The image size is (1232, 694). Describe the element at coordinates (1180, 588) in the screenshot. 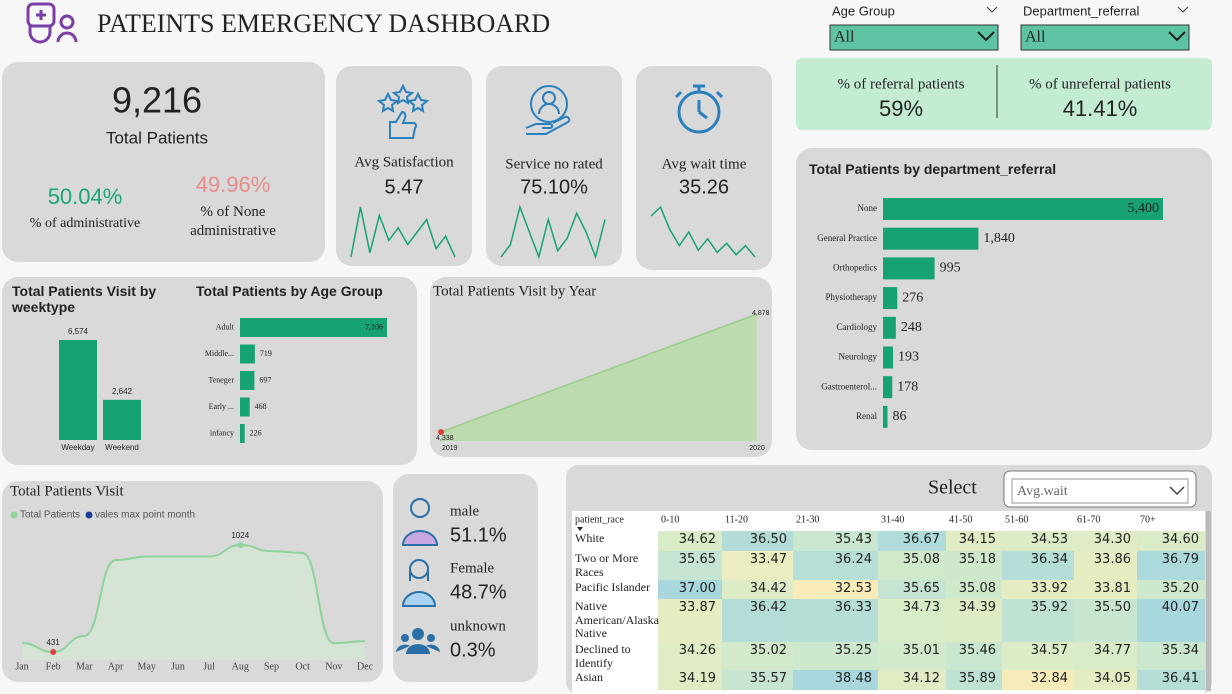

I see `cell-value: 35.20` at that location.